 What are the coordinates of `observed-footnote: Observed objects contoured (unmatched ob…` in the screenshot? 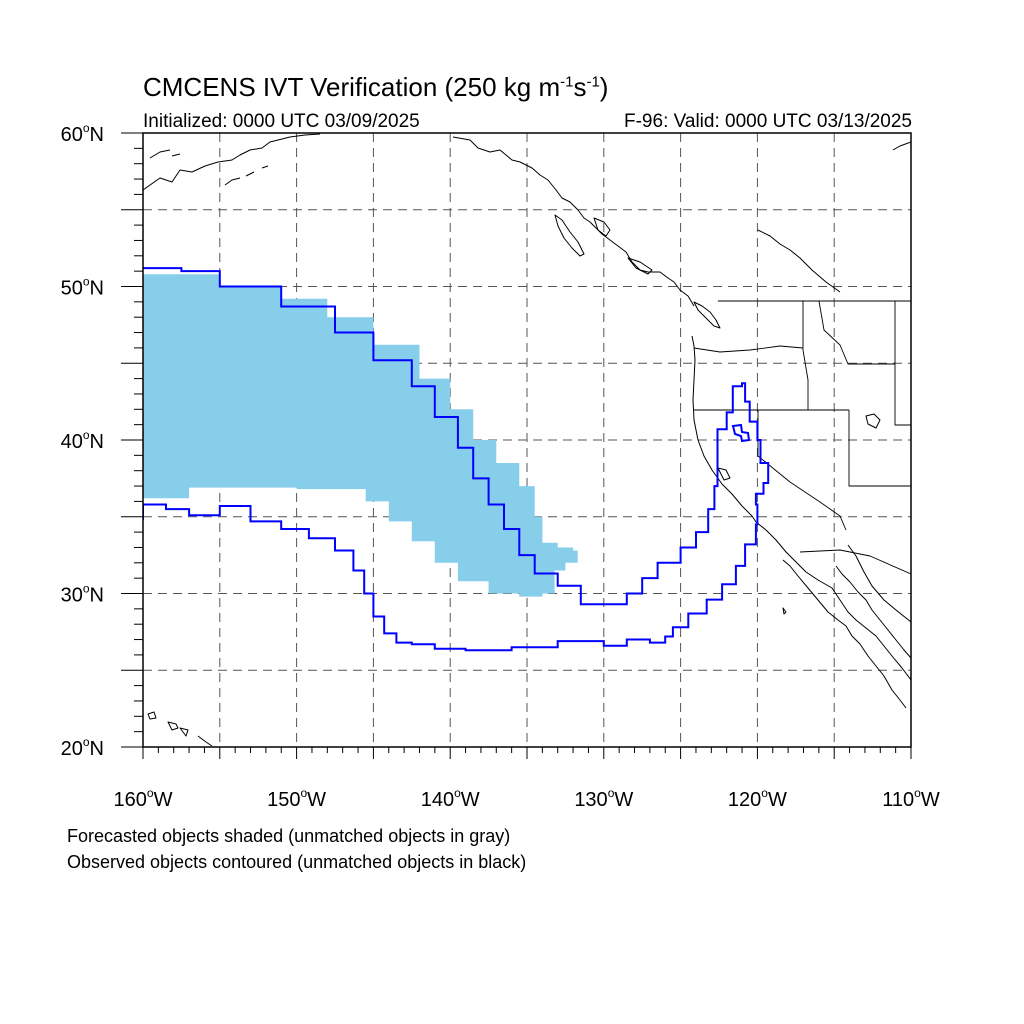 It's located at (297, 862).